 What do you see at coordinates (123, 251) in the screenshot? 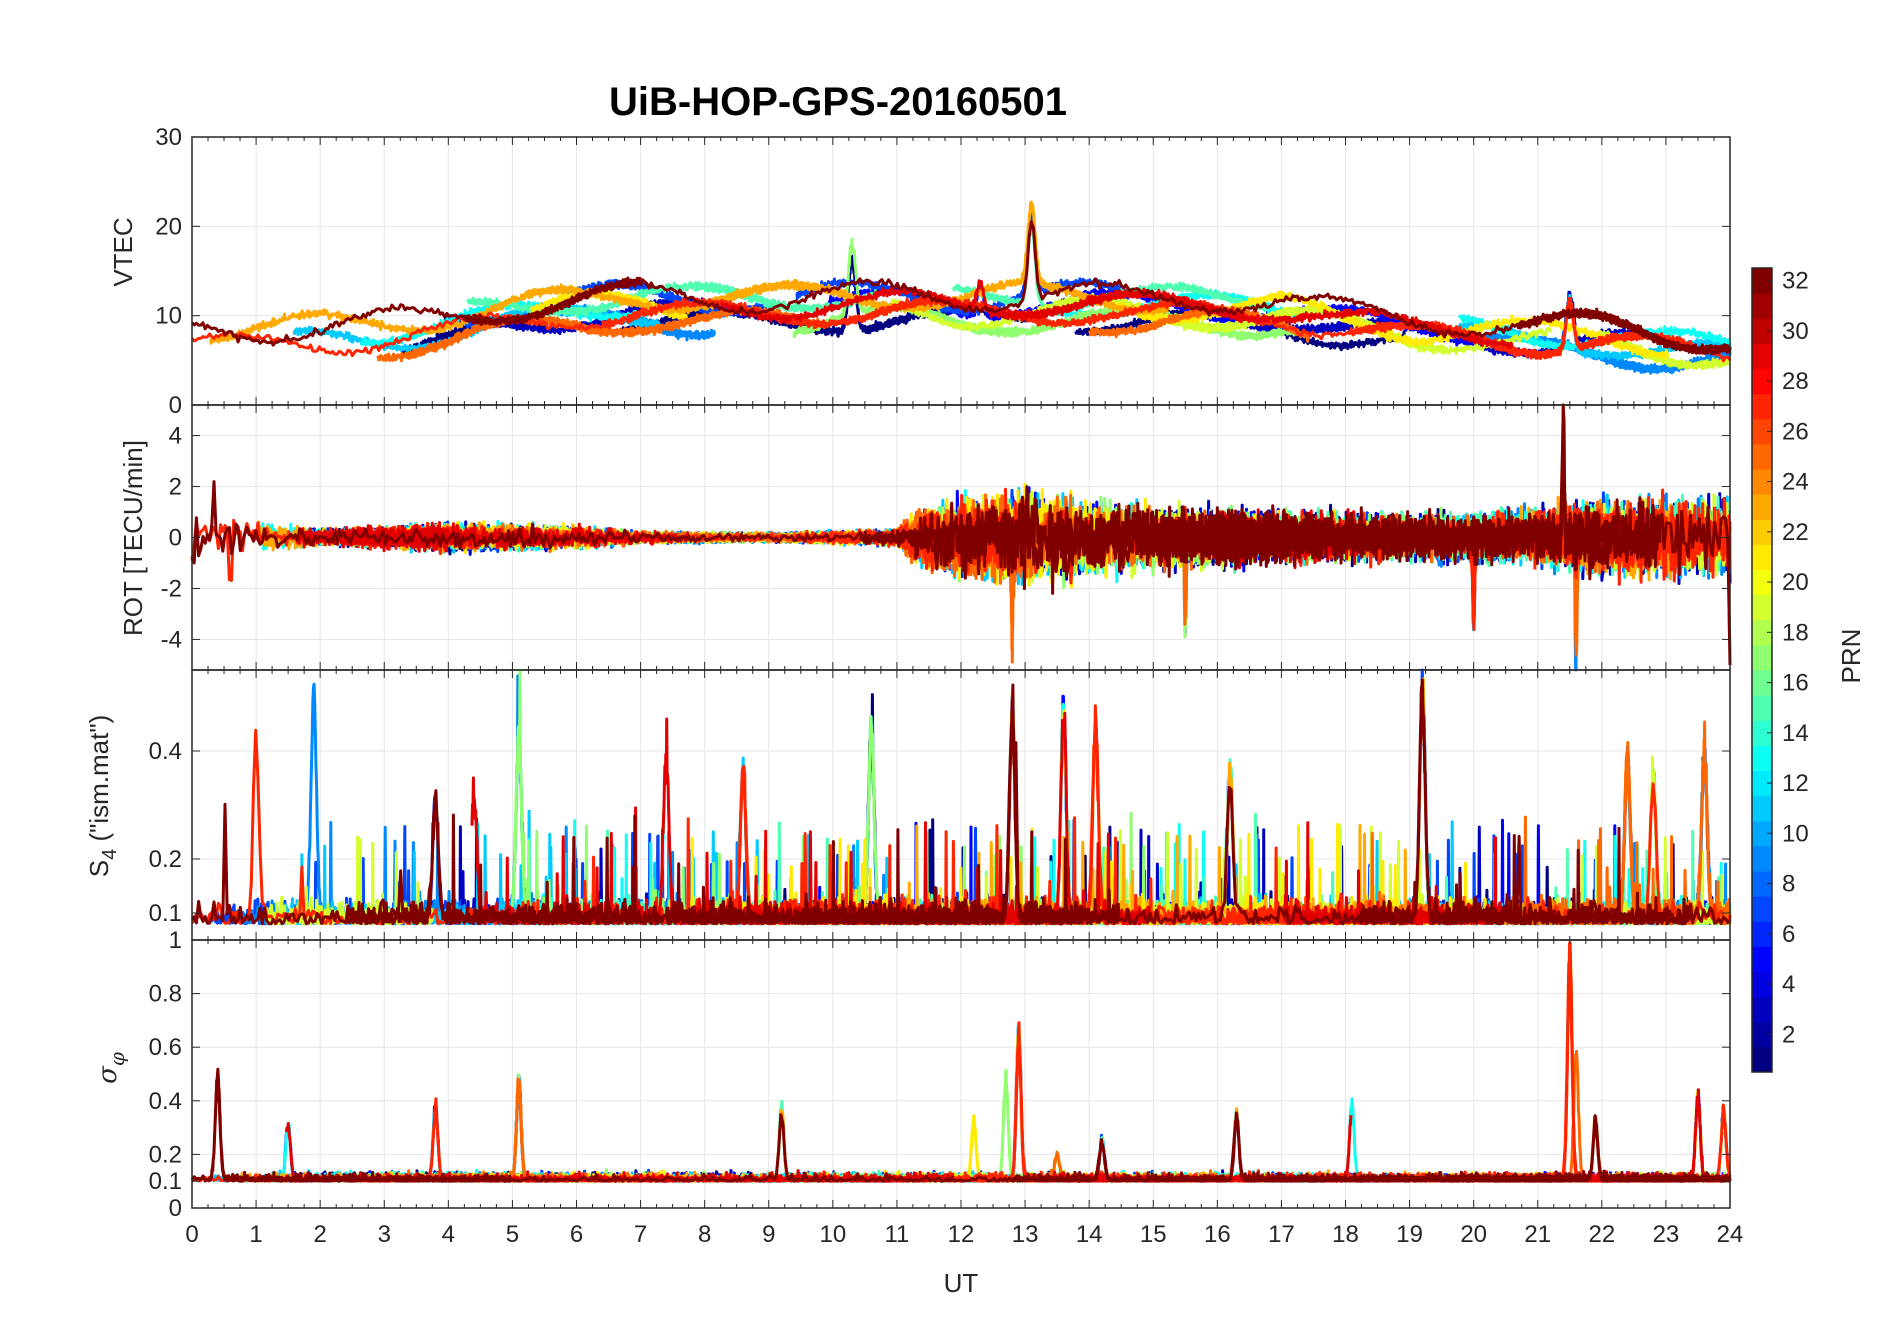
I see `vtec-ylabel: VTEC` at bounding box center [123, 251].